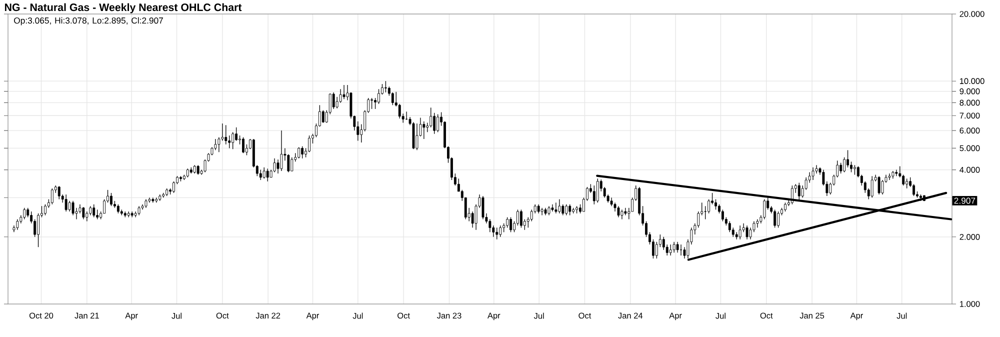  I want to click on y-tick-label: 1.000, so click(970, 304).